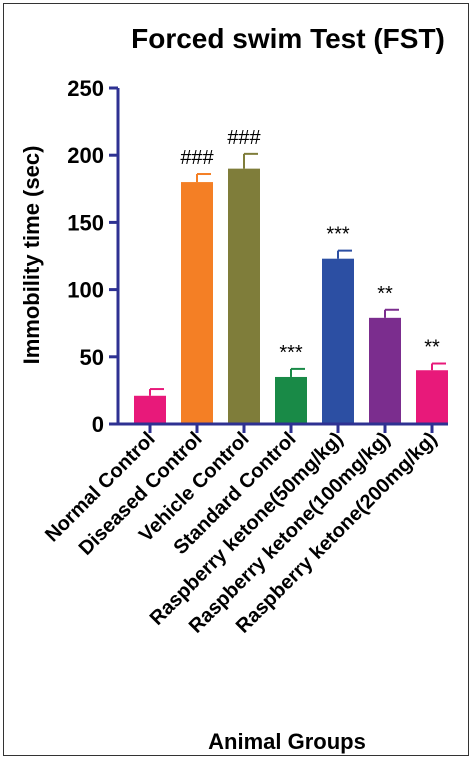 The width and height of the screenshot is (475, 759). What do you see at coordinates (85, 290) in the screenshot?
I see `y-tick-label: 100` at bounding box center [85, 290].